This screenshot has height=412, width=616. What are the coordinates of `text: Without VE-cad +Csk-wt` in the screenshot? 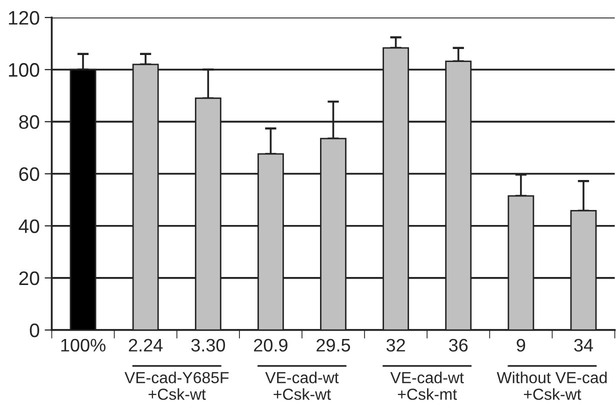 It's located at (551, 386).